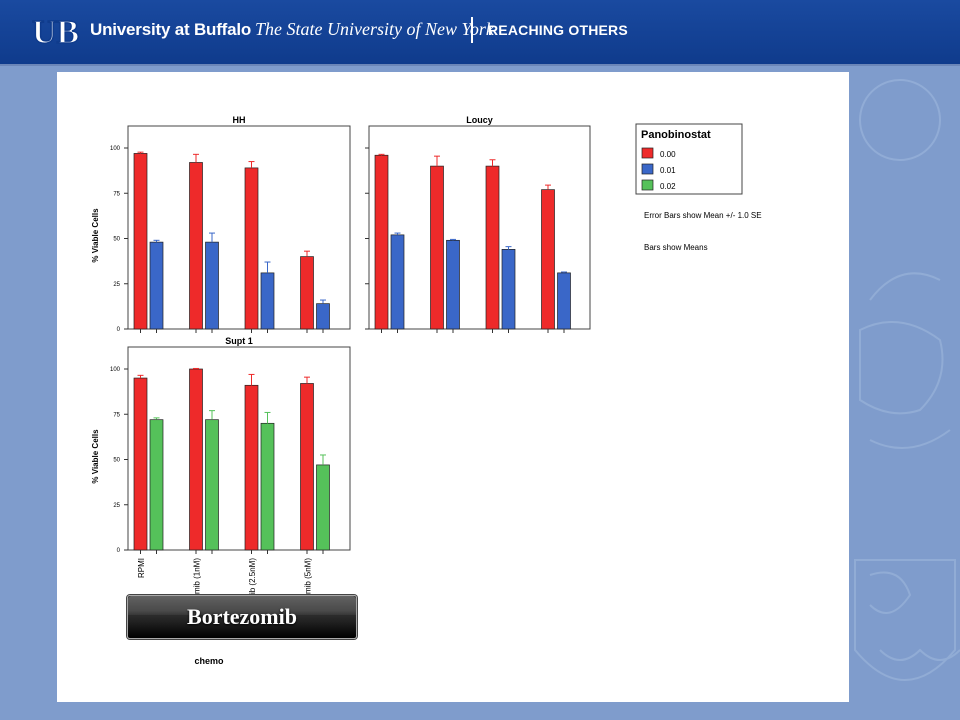 This screenshot has height=720, width=960. I want to click on chart-panel-title: Loucy, so click(479, 120).